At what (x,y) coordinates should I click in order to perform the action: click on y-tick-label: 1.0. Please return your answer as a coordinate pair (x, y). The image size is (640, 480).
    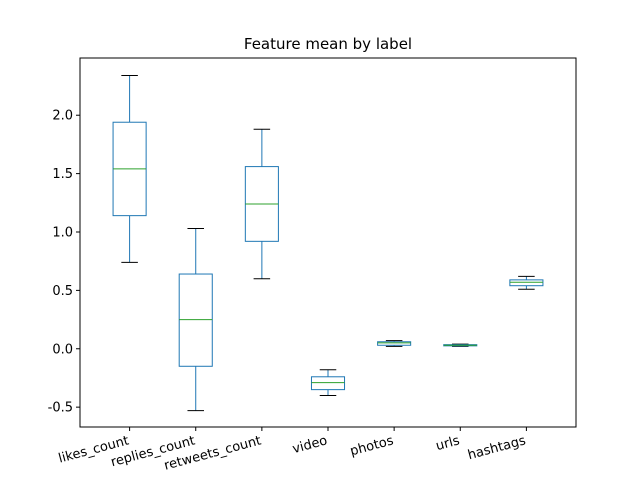
    Looking at the image, I should click on (62, 232).